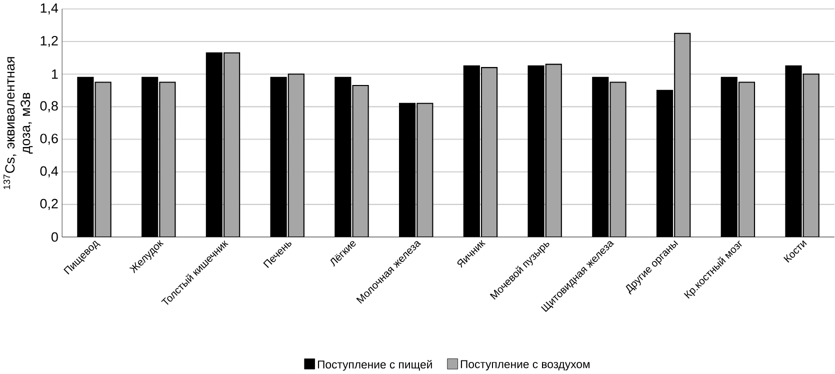 The height and width of the screenshot is (374, 835). Describe the element at coordinates (49, 8) in the screenshot. I see `y-tick-label: 1,4` at that location.